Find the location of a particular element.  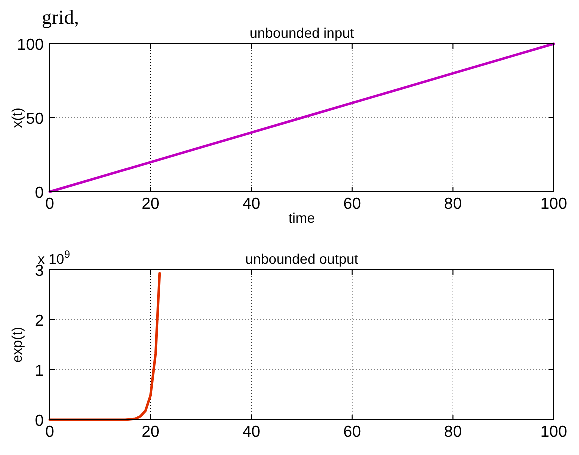

chart-title: unbounded input is located at coordinates (302, 33).